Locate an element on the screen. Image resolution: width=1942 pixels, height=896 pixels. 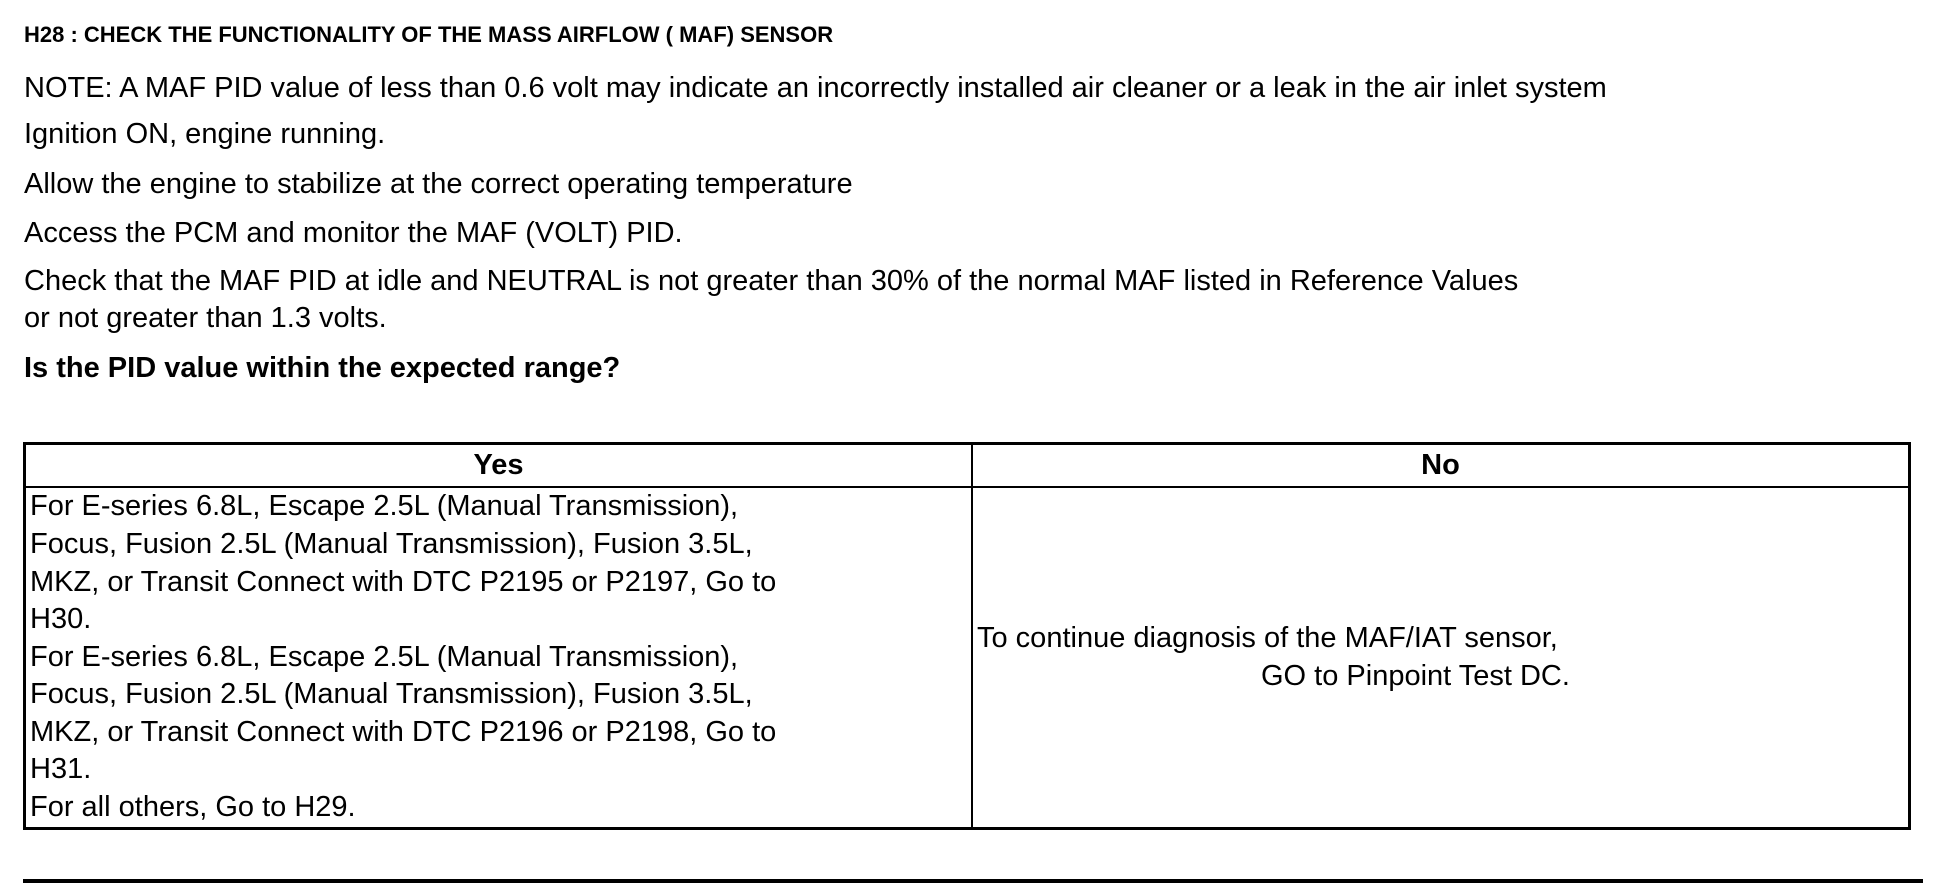
header-no: No is located at coordinates (1441, 465).